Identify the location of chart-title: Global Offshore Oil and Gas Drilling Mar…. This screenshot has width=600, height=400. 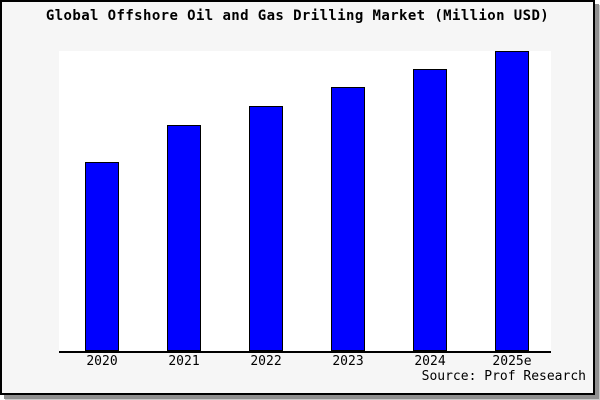
(297, 16).